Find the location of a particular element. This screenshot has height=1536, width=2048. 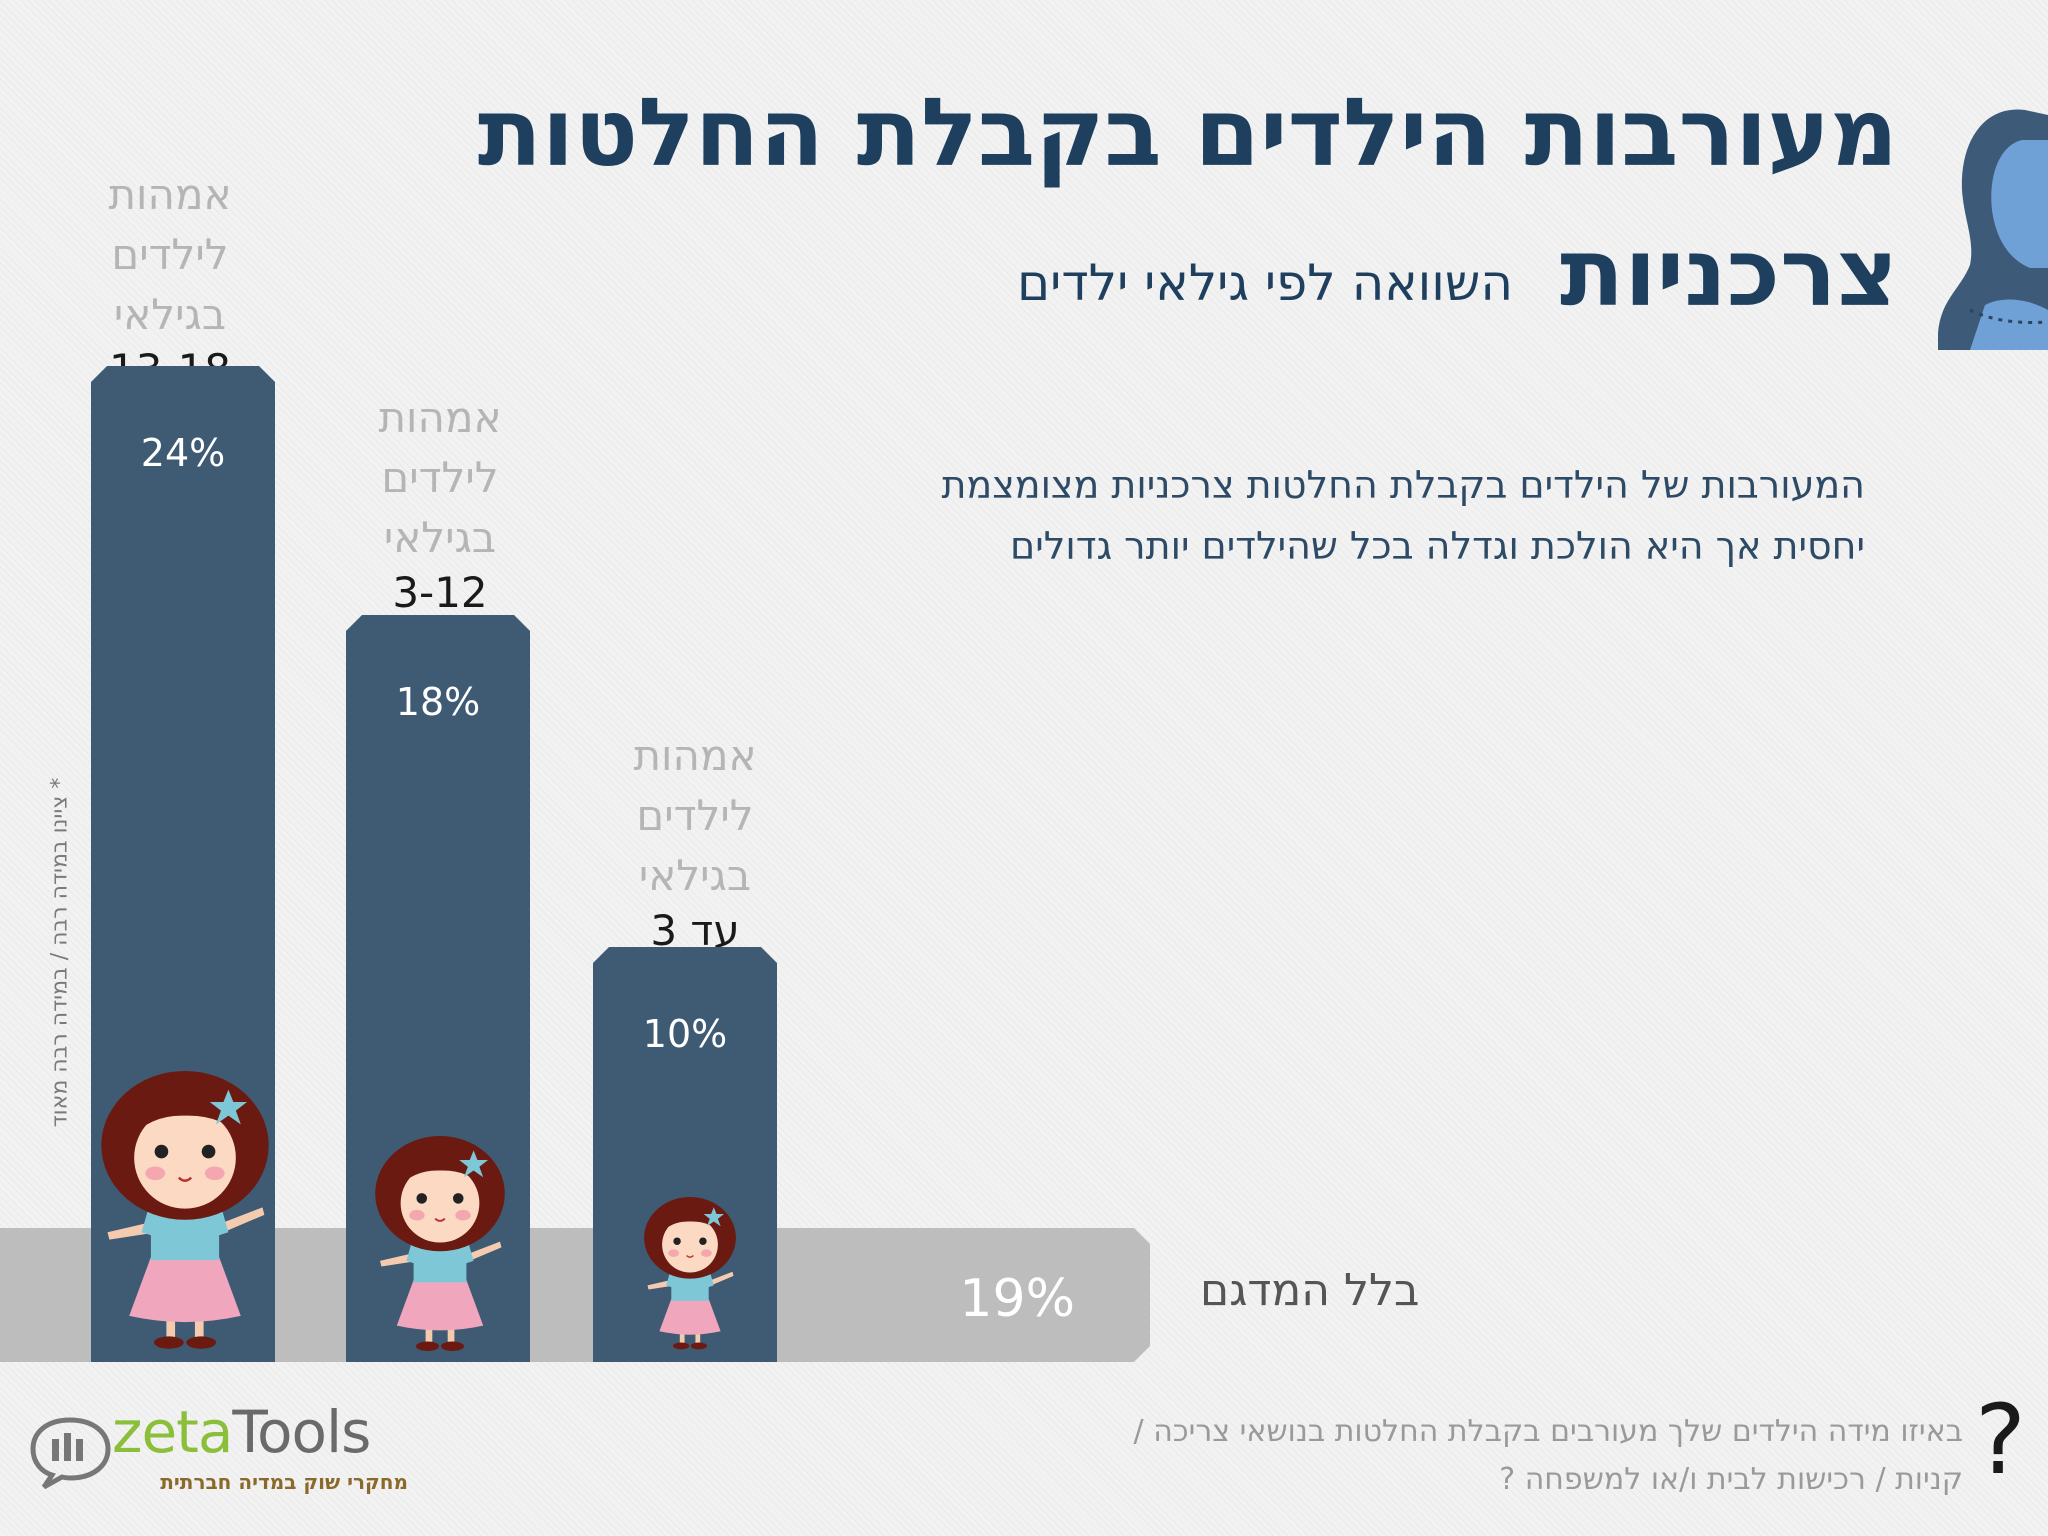

total-sample-label: בלל המדגם is located at coordinates (1310, 1290).